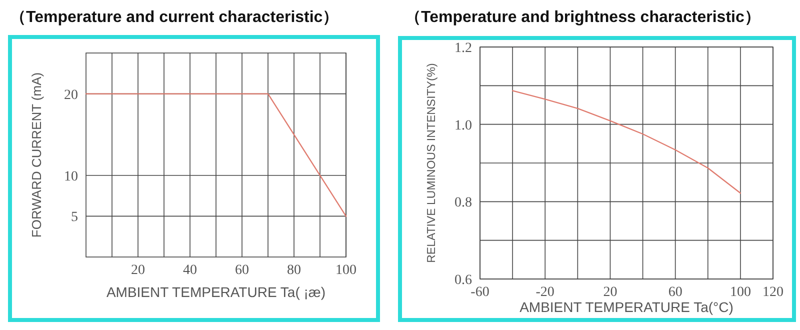 The width and height of the screenshot is (800, 330). I want to click on y-tick-label: 20, so click(71, 95).